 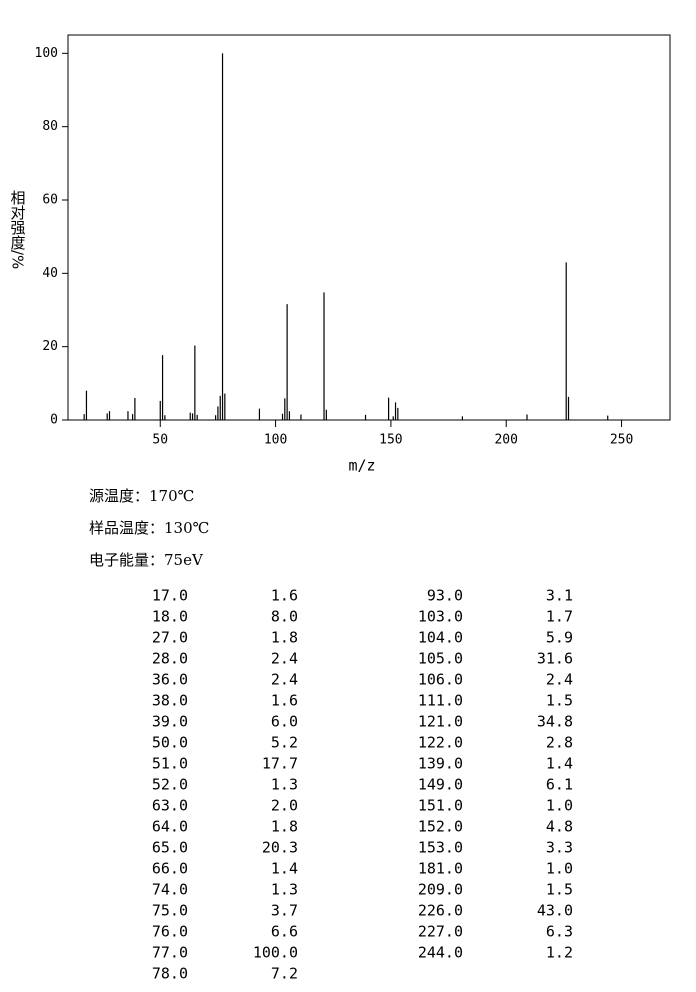 What do you see at coordinates (440, 869) in the screenshot?
I see `table-mz: 181.0` at bounding box center [440, 869].